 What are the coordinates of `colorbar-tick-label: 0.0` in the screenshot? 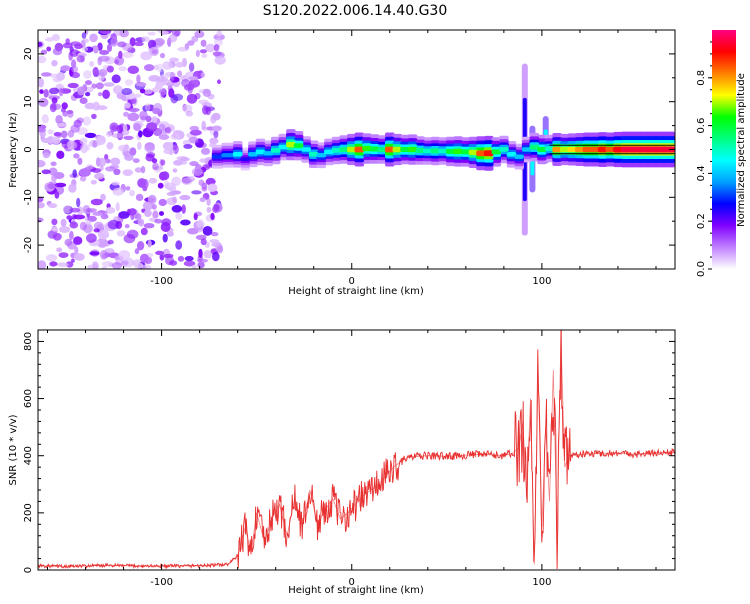 It's located at (701, 269).